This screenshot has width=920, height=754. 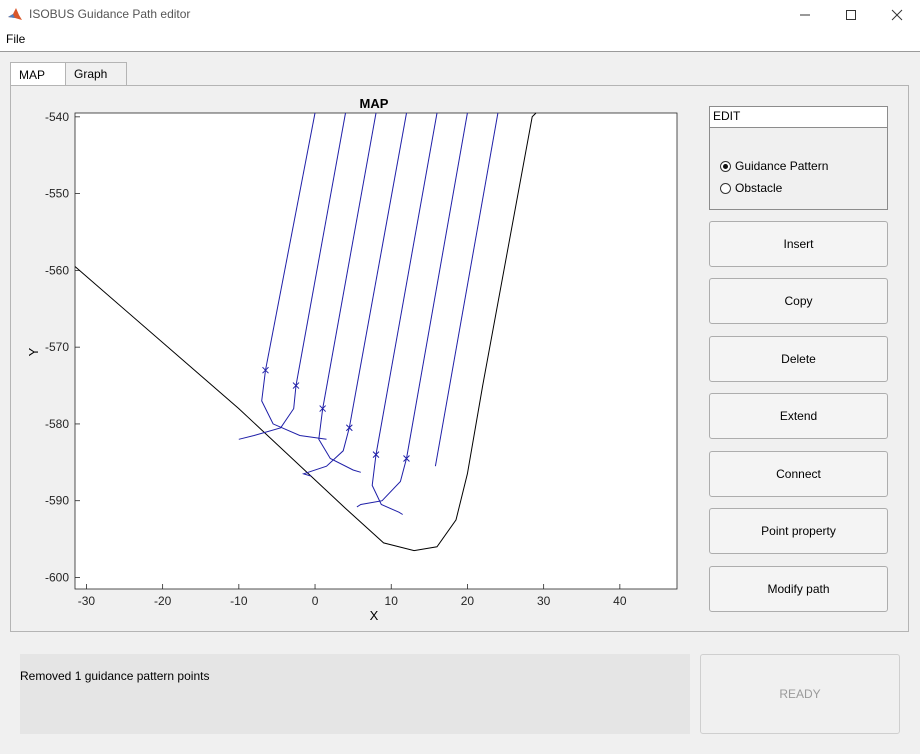 What do you see at coordinates (460, 40) in the screenshot?
I see `menu-bar: File` at bounding box center [460, 40].